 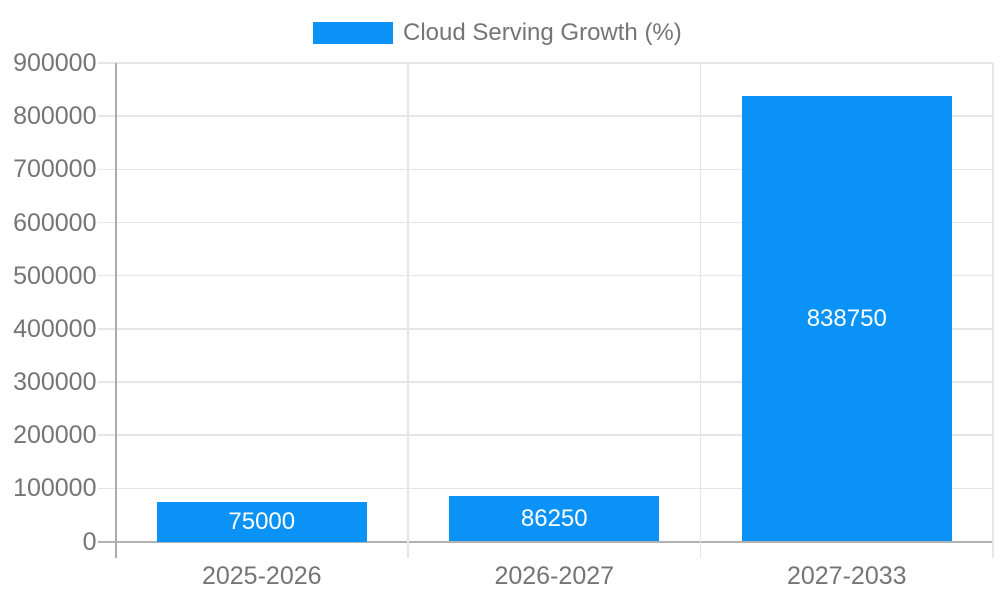 What do you see at coordinates (55, 328) in the screenshot?
I see `y-axis-tick-label: 400000` at bounding box center [55, 328].